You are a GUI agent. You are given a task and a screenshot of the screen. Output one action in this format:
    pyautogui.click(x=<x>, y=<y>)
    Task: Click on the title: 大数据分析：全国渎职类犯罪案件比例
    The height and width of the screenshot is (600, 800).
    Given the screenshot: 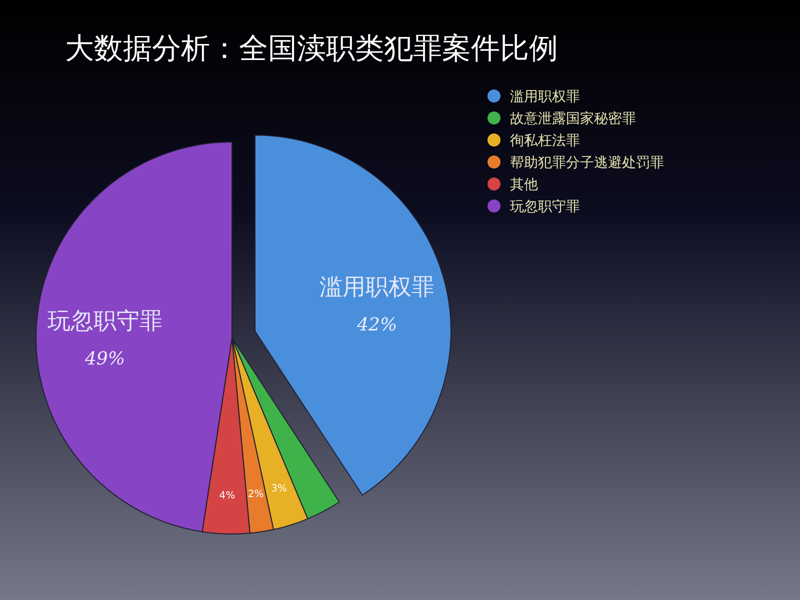 What is the action you would take?
    pyautogui.click(x=311, y=48)
    